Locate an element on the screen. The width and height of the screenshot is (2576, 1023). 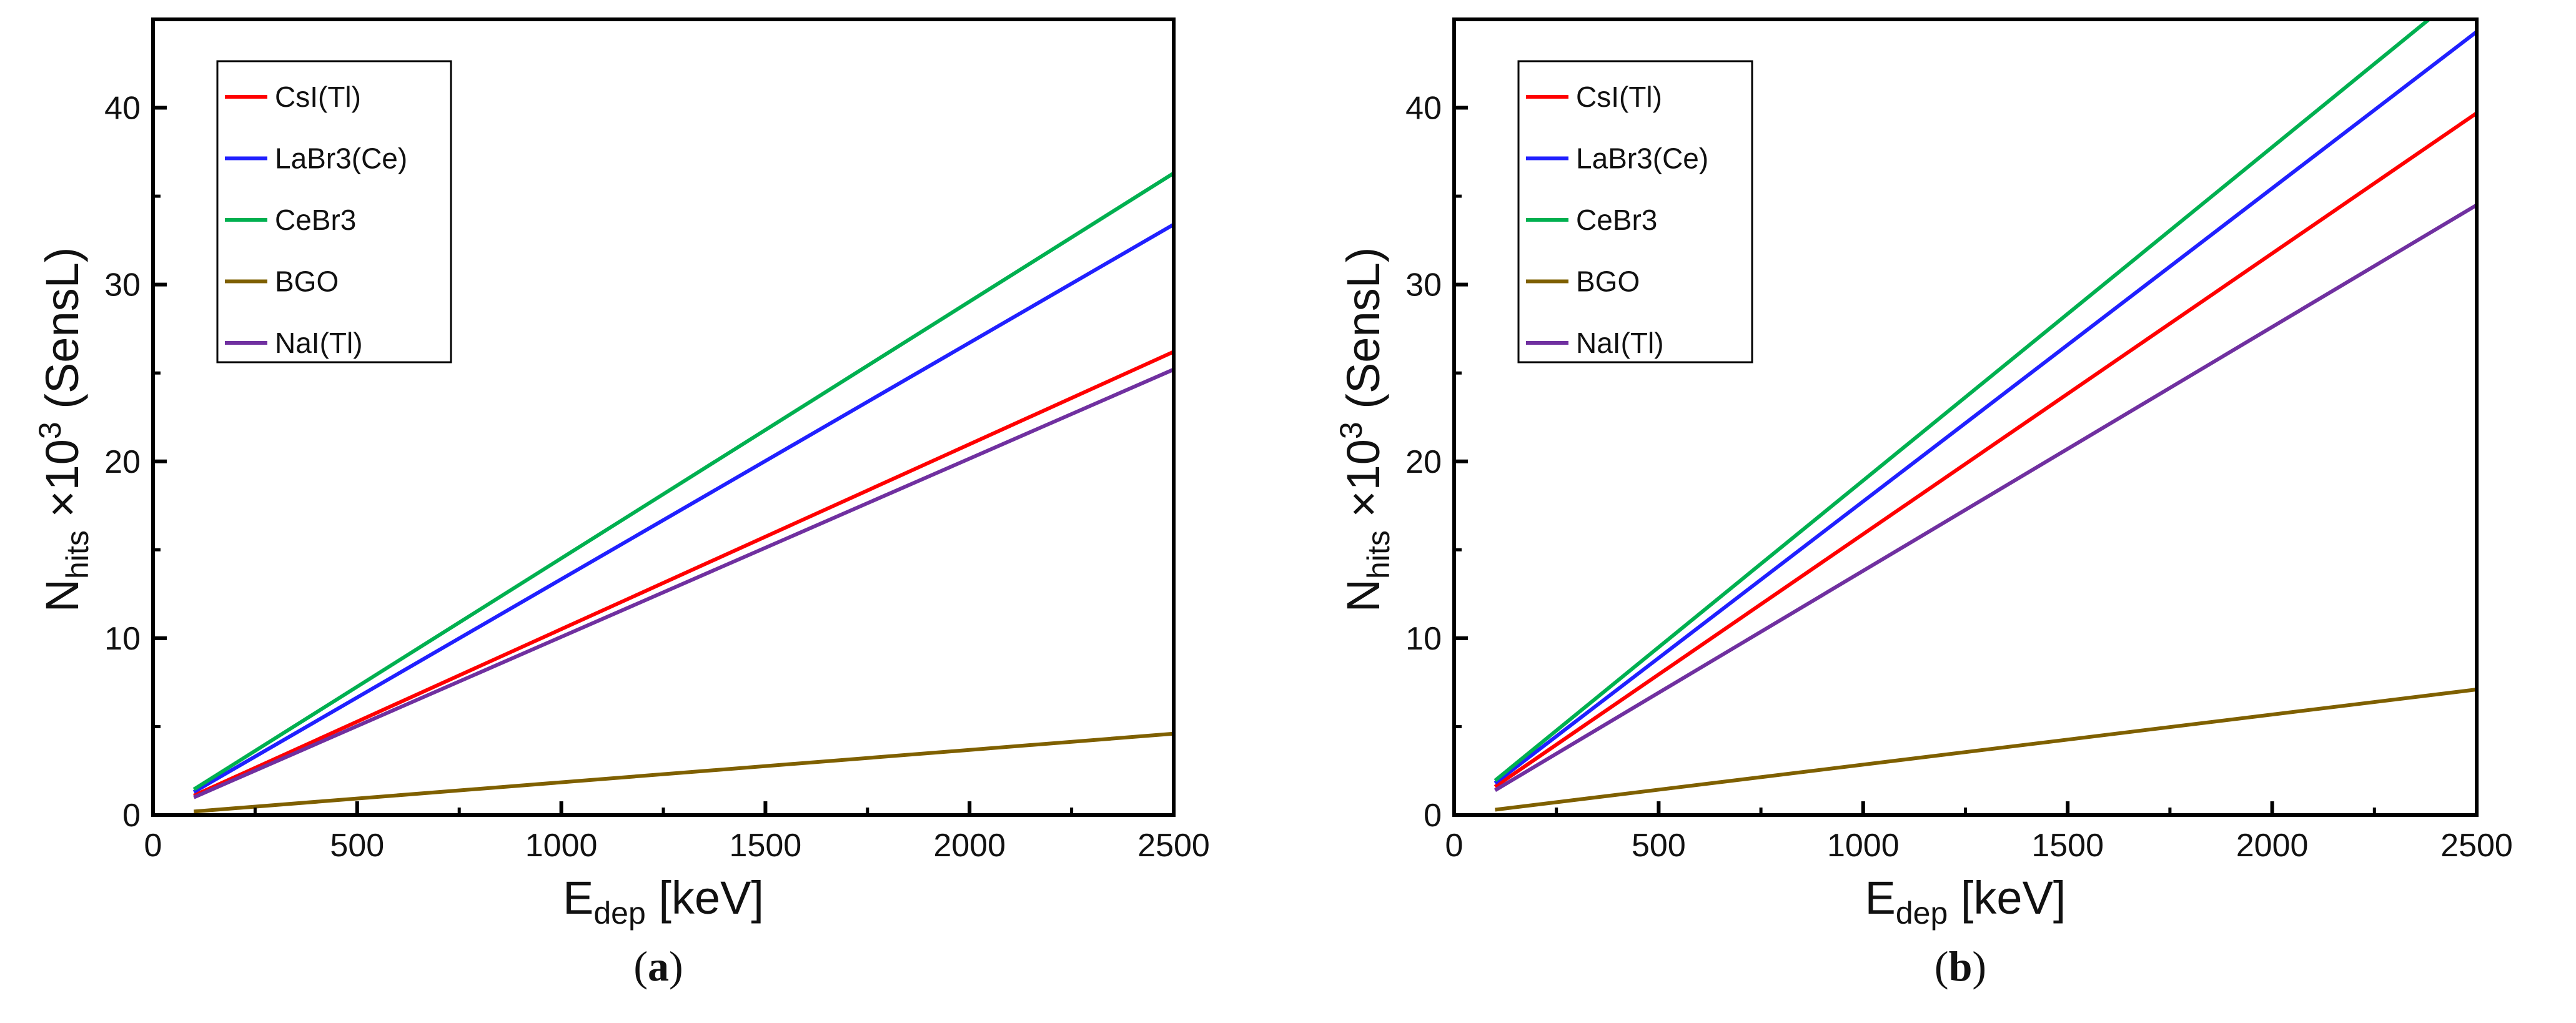
panel-caption: (a) is located at coordinates (658, 966).